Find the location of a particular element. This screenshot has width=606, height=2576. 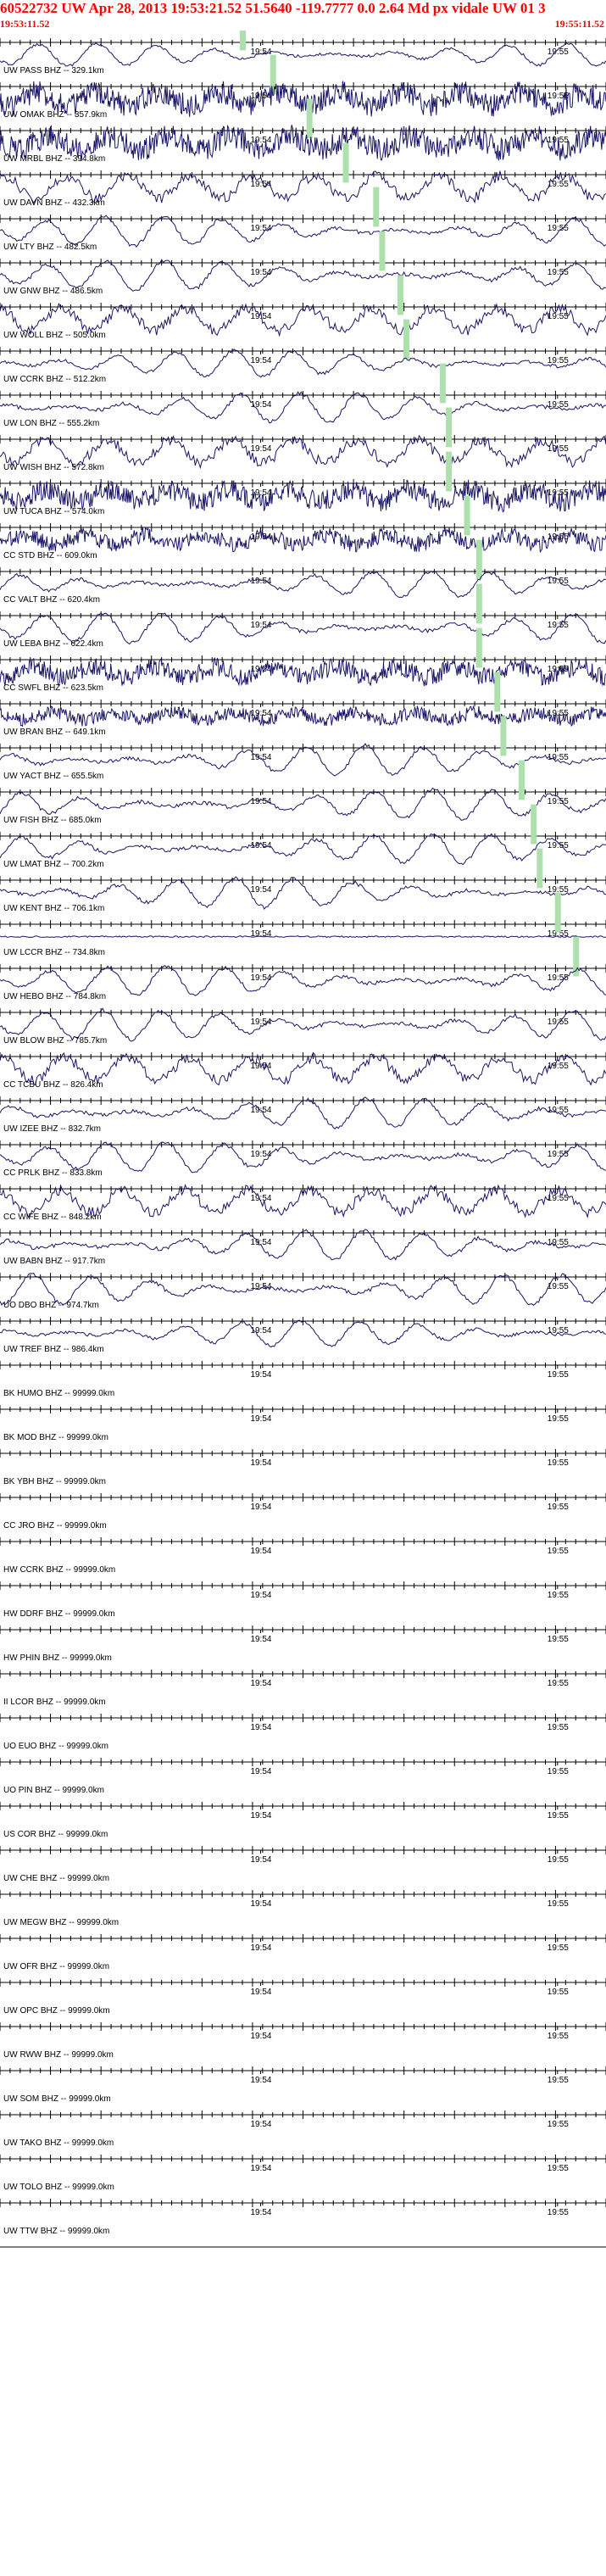

station-label: CC JRO BHZ -- 99999.0km is located at coordinates (55, 1526).